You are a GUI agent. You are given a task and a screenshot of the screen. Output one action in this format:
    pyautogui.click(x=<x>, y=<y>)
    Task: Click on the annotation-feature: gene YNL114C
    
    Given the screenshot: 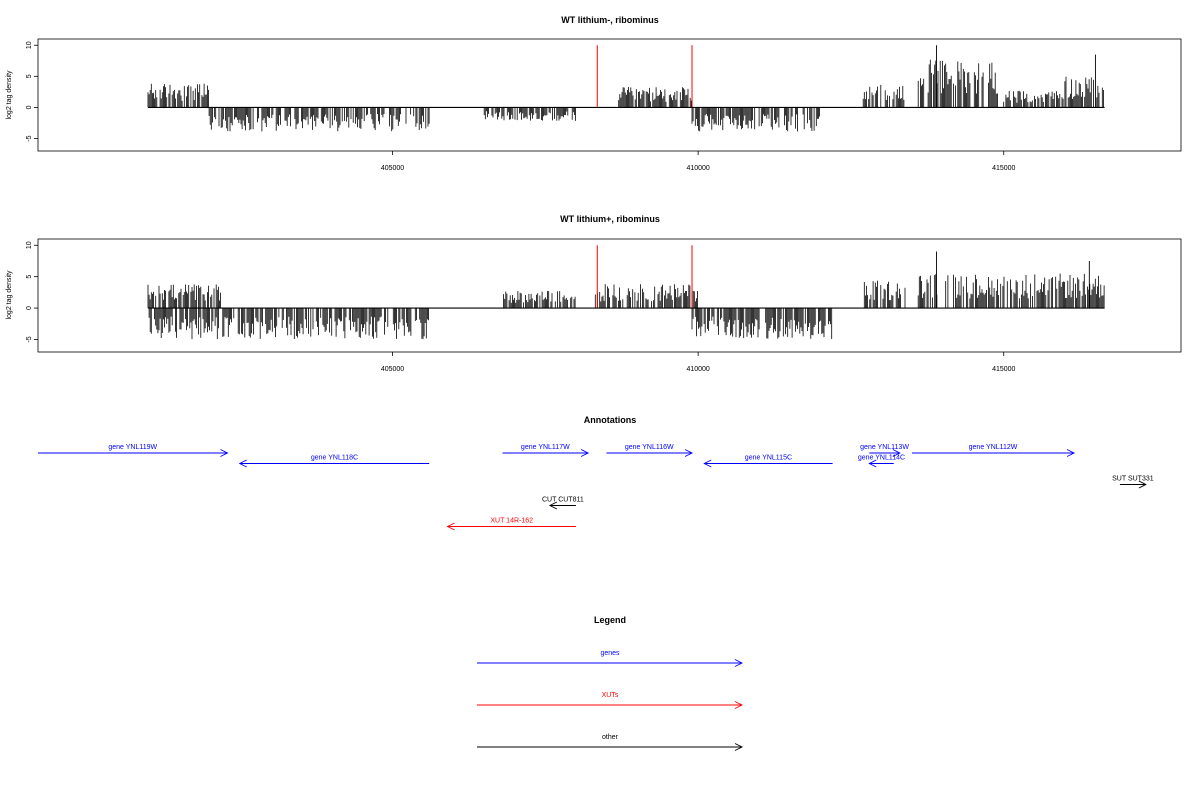 What is the action you would take?
    pyautogui.click(x=881, y=461)
    